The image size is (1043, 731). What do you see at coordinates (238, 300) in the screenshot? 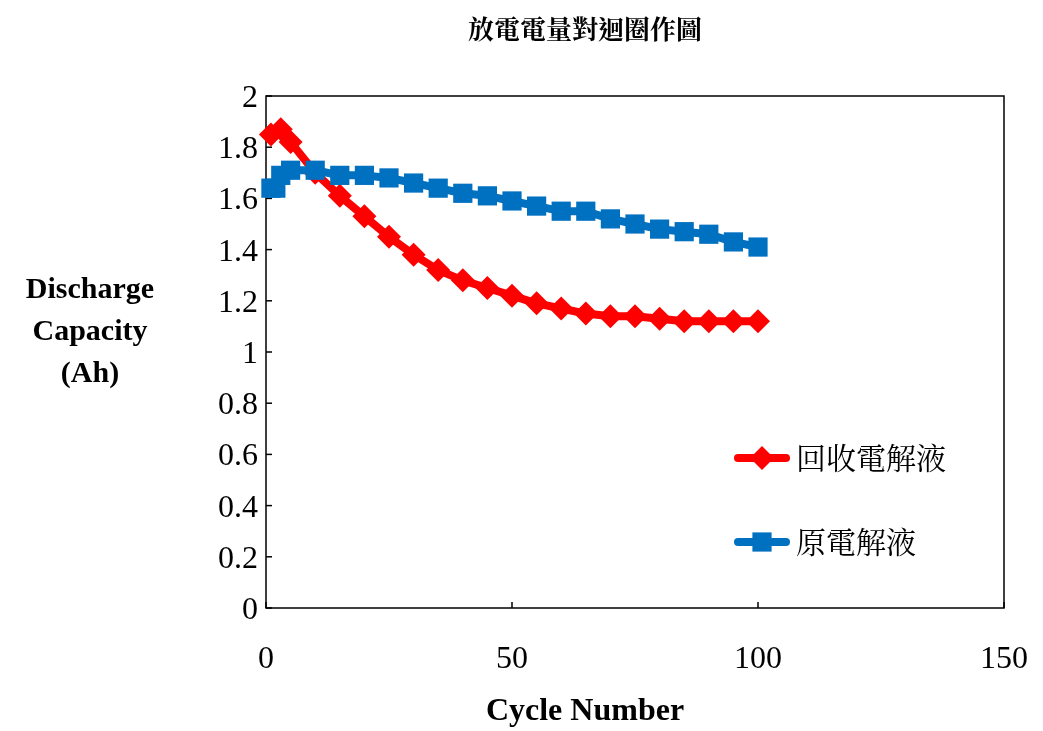
I see `y-tick-label: 1.2` at bounding box center [238, 300].